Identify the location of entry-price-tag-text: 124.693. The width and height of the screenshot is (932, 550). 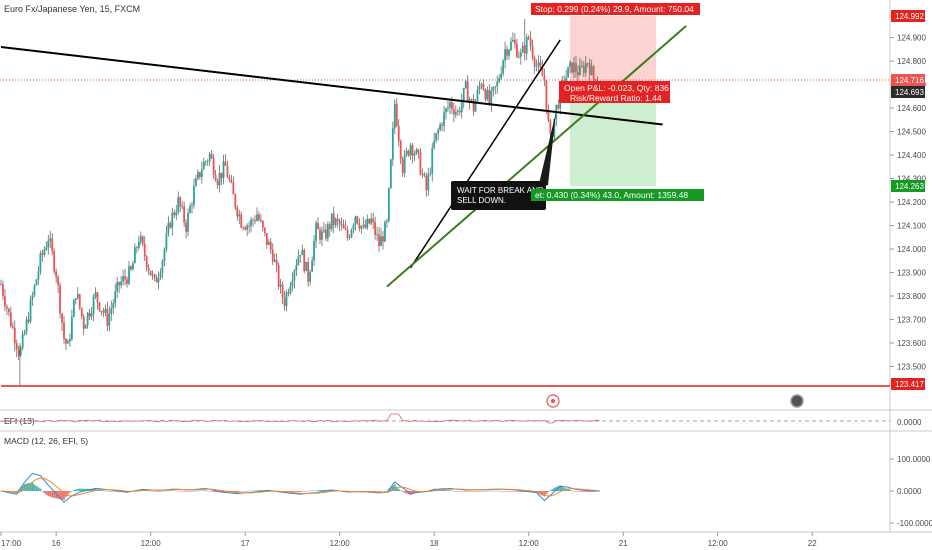
(909, 92).